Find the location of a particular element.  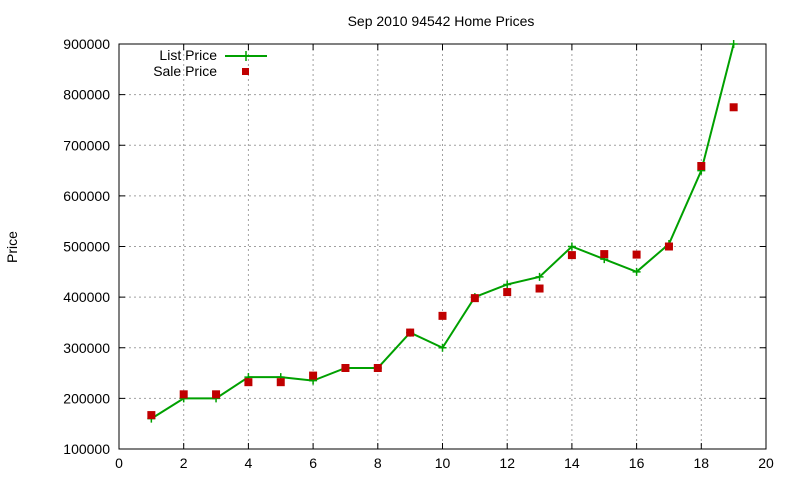

legend-label-list-price: List Price is located at coordinates (188, 55).